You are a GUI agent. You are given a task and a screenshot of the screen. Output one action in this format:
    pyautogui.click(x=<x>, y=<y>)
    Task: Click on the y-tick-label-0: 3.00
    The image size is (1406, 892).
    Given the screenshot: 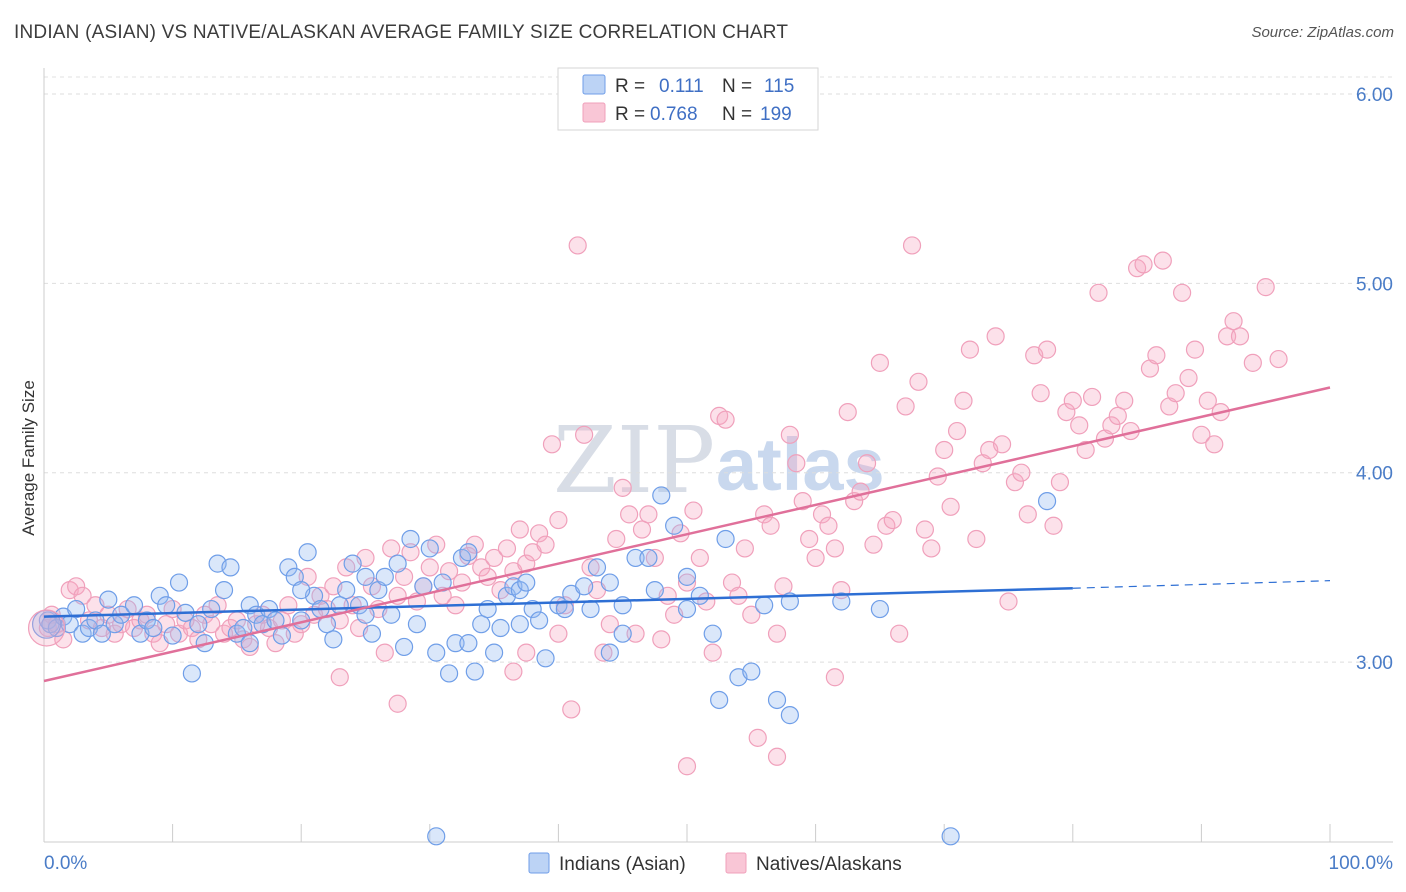 What is the action you would take?
    pyautogui.click(x=1374, y=663)
    